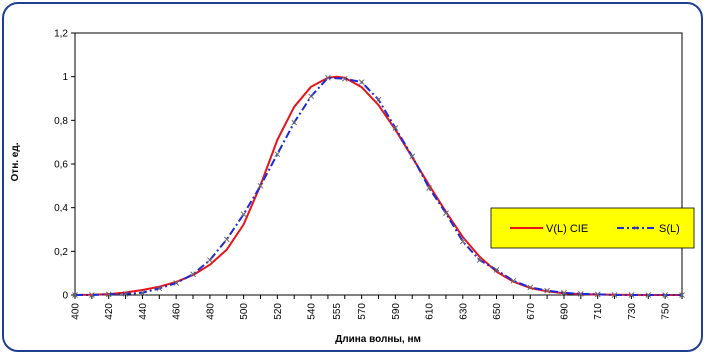 This screenshot has height=358, width=709. I want to click on y-tick-label: 1, so click(65, 77).